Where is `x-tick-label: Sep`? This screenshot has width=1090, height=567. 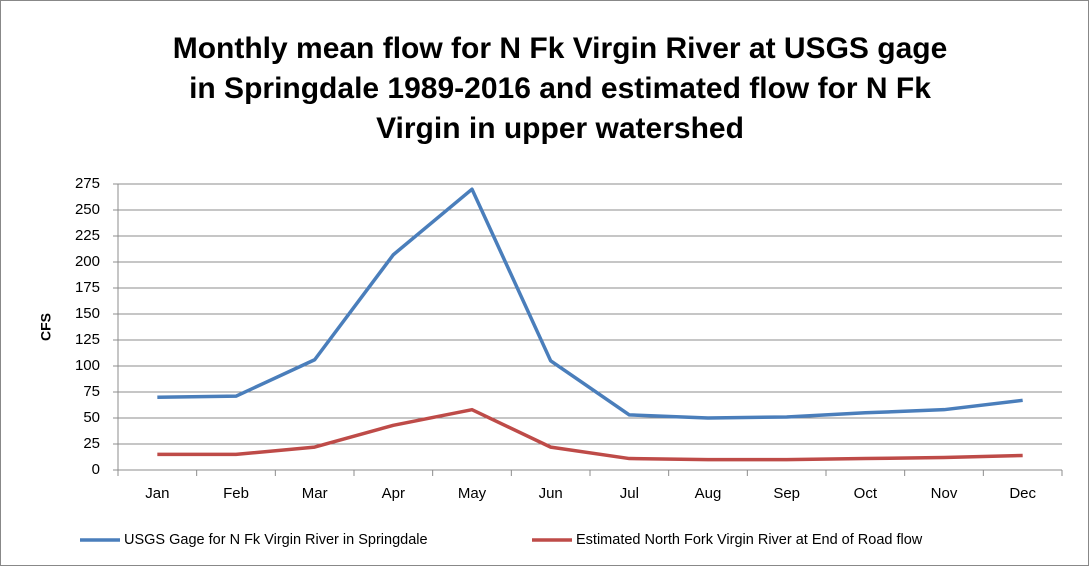 x-tick-label: Sep is located at coordinates (786, 493).